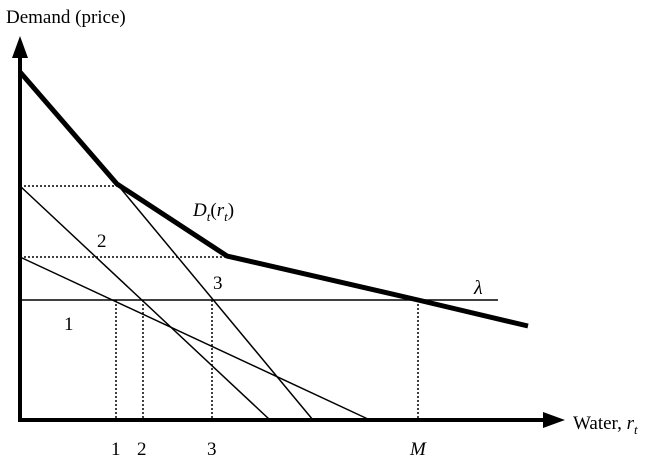 This screenshot has width=669, height=462. What do you see at coordinates (66, 17) in the screenshot?
I see `y-axis-label: Demand (price)` at bounding box center [66, 17].